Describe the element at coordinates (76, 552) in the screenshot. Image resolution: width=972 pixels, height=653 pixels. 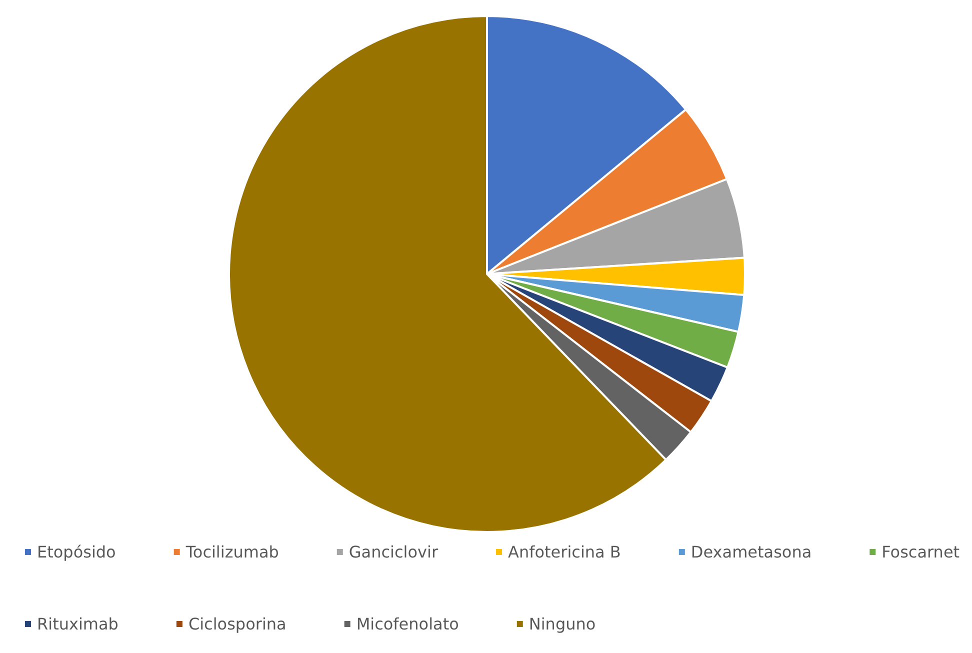
I see `legend-label: Etopósido` at that location.